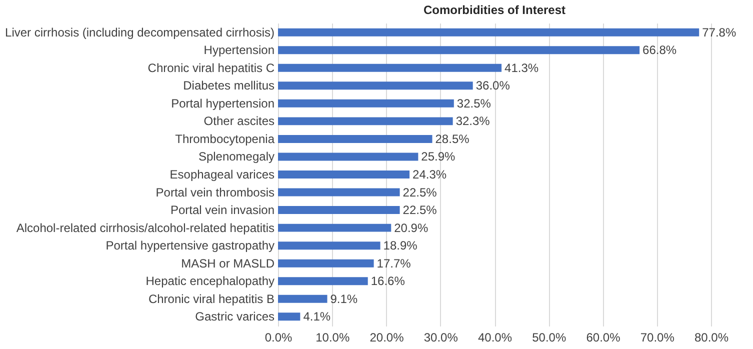 Image resolution: width=753 pixels, height=349 pixels. Describe the element at coordinates (473, 121) in the screenshot. I see `data-label: 32.3%` at that location.